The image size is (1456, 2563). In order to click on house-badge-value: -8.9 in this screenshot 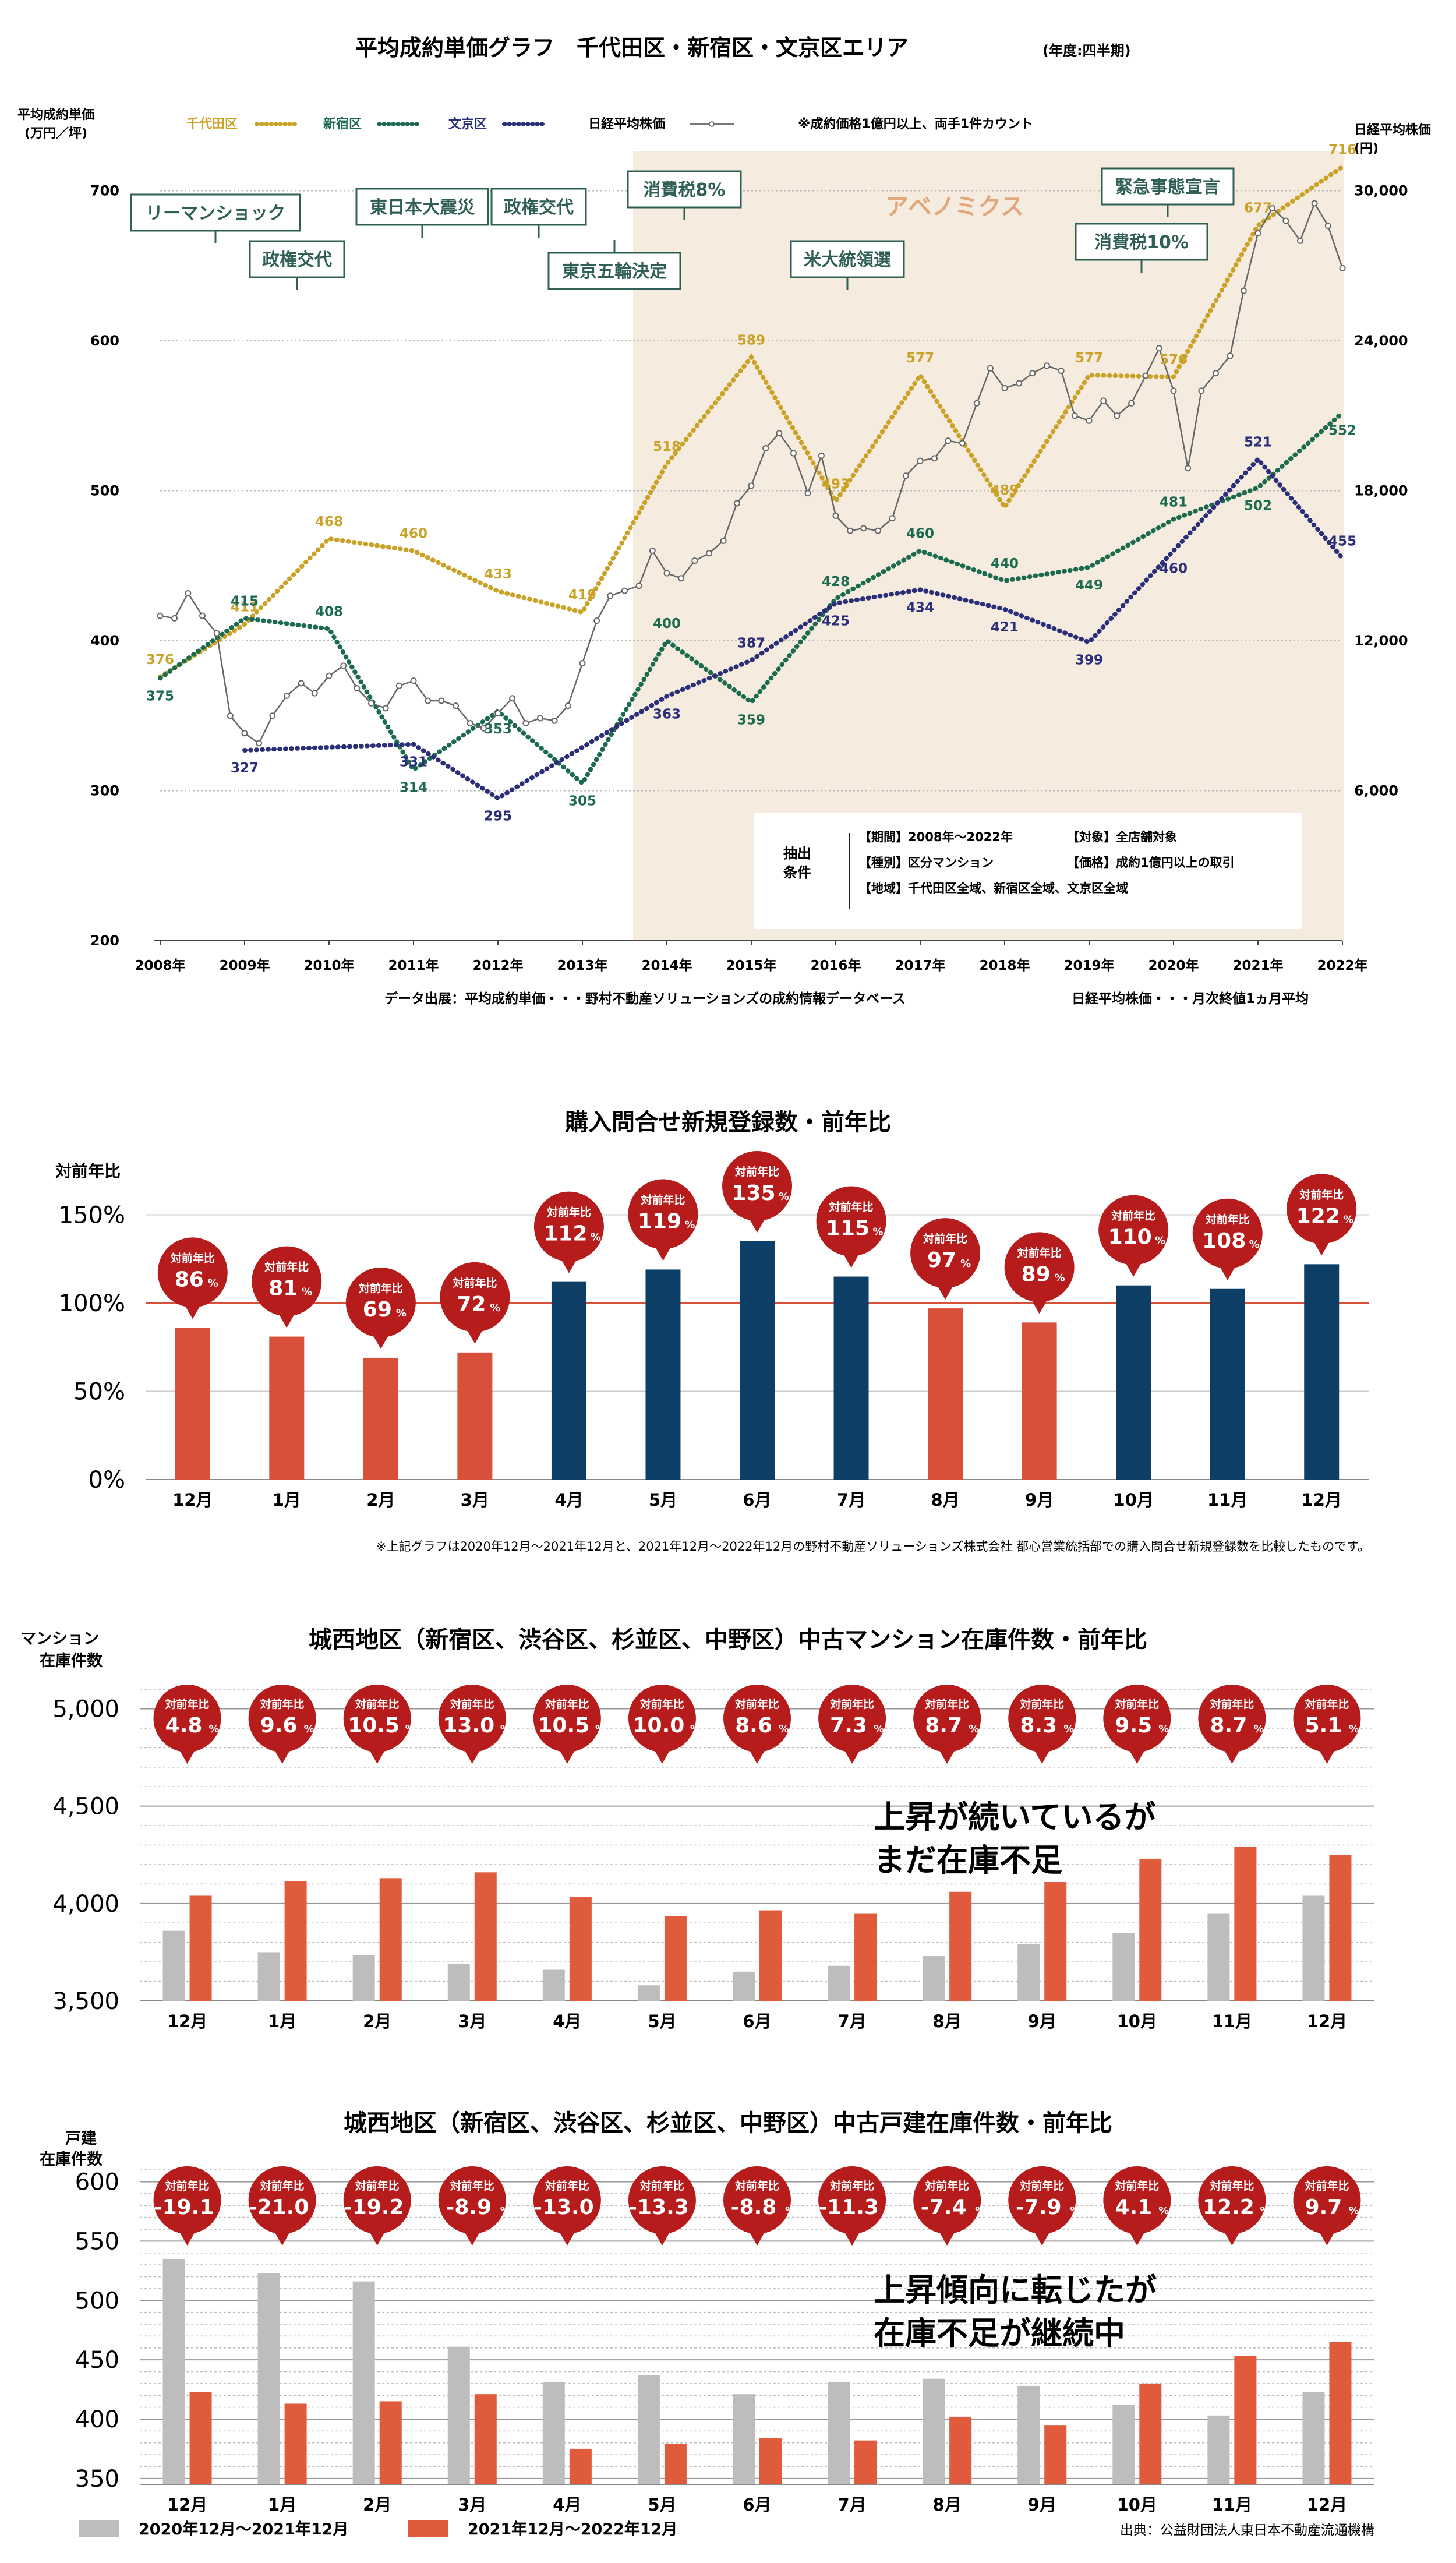, I will do `click(469, 2207)`.